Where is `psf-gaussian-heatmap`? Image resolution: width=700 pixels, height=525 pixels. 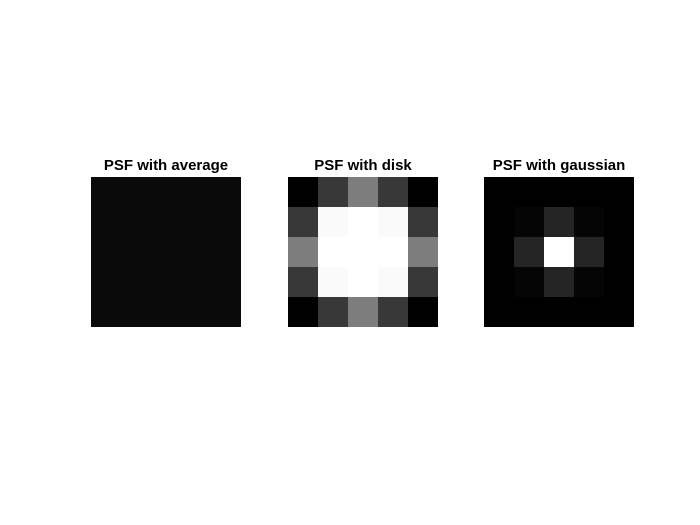
psf-gaussian-heatmap is located at coordinates (559, 252).